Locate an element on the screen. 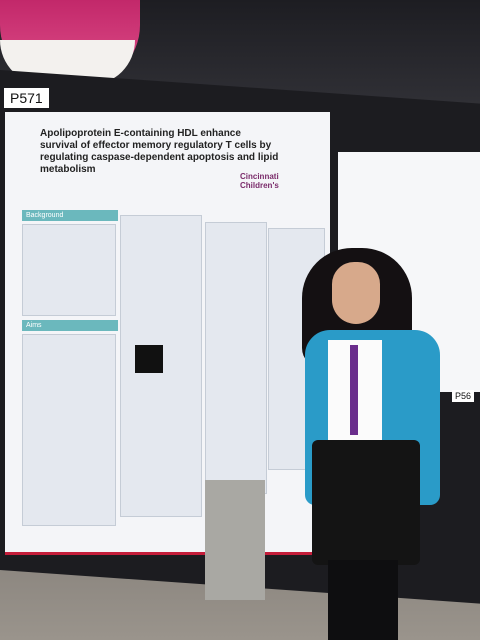  booth-number: P56 is located at coordinates (463, 396).